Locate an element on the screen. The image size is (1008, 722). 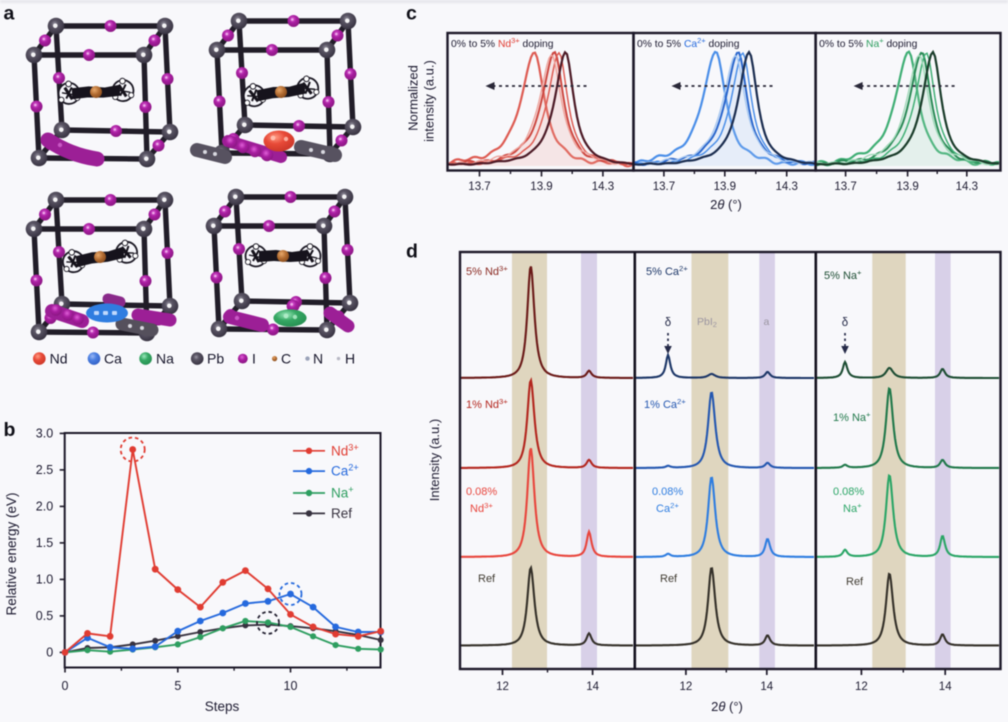
svg-text: 5% Ca2+ is located at coordinates (667, 271).